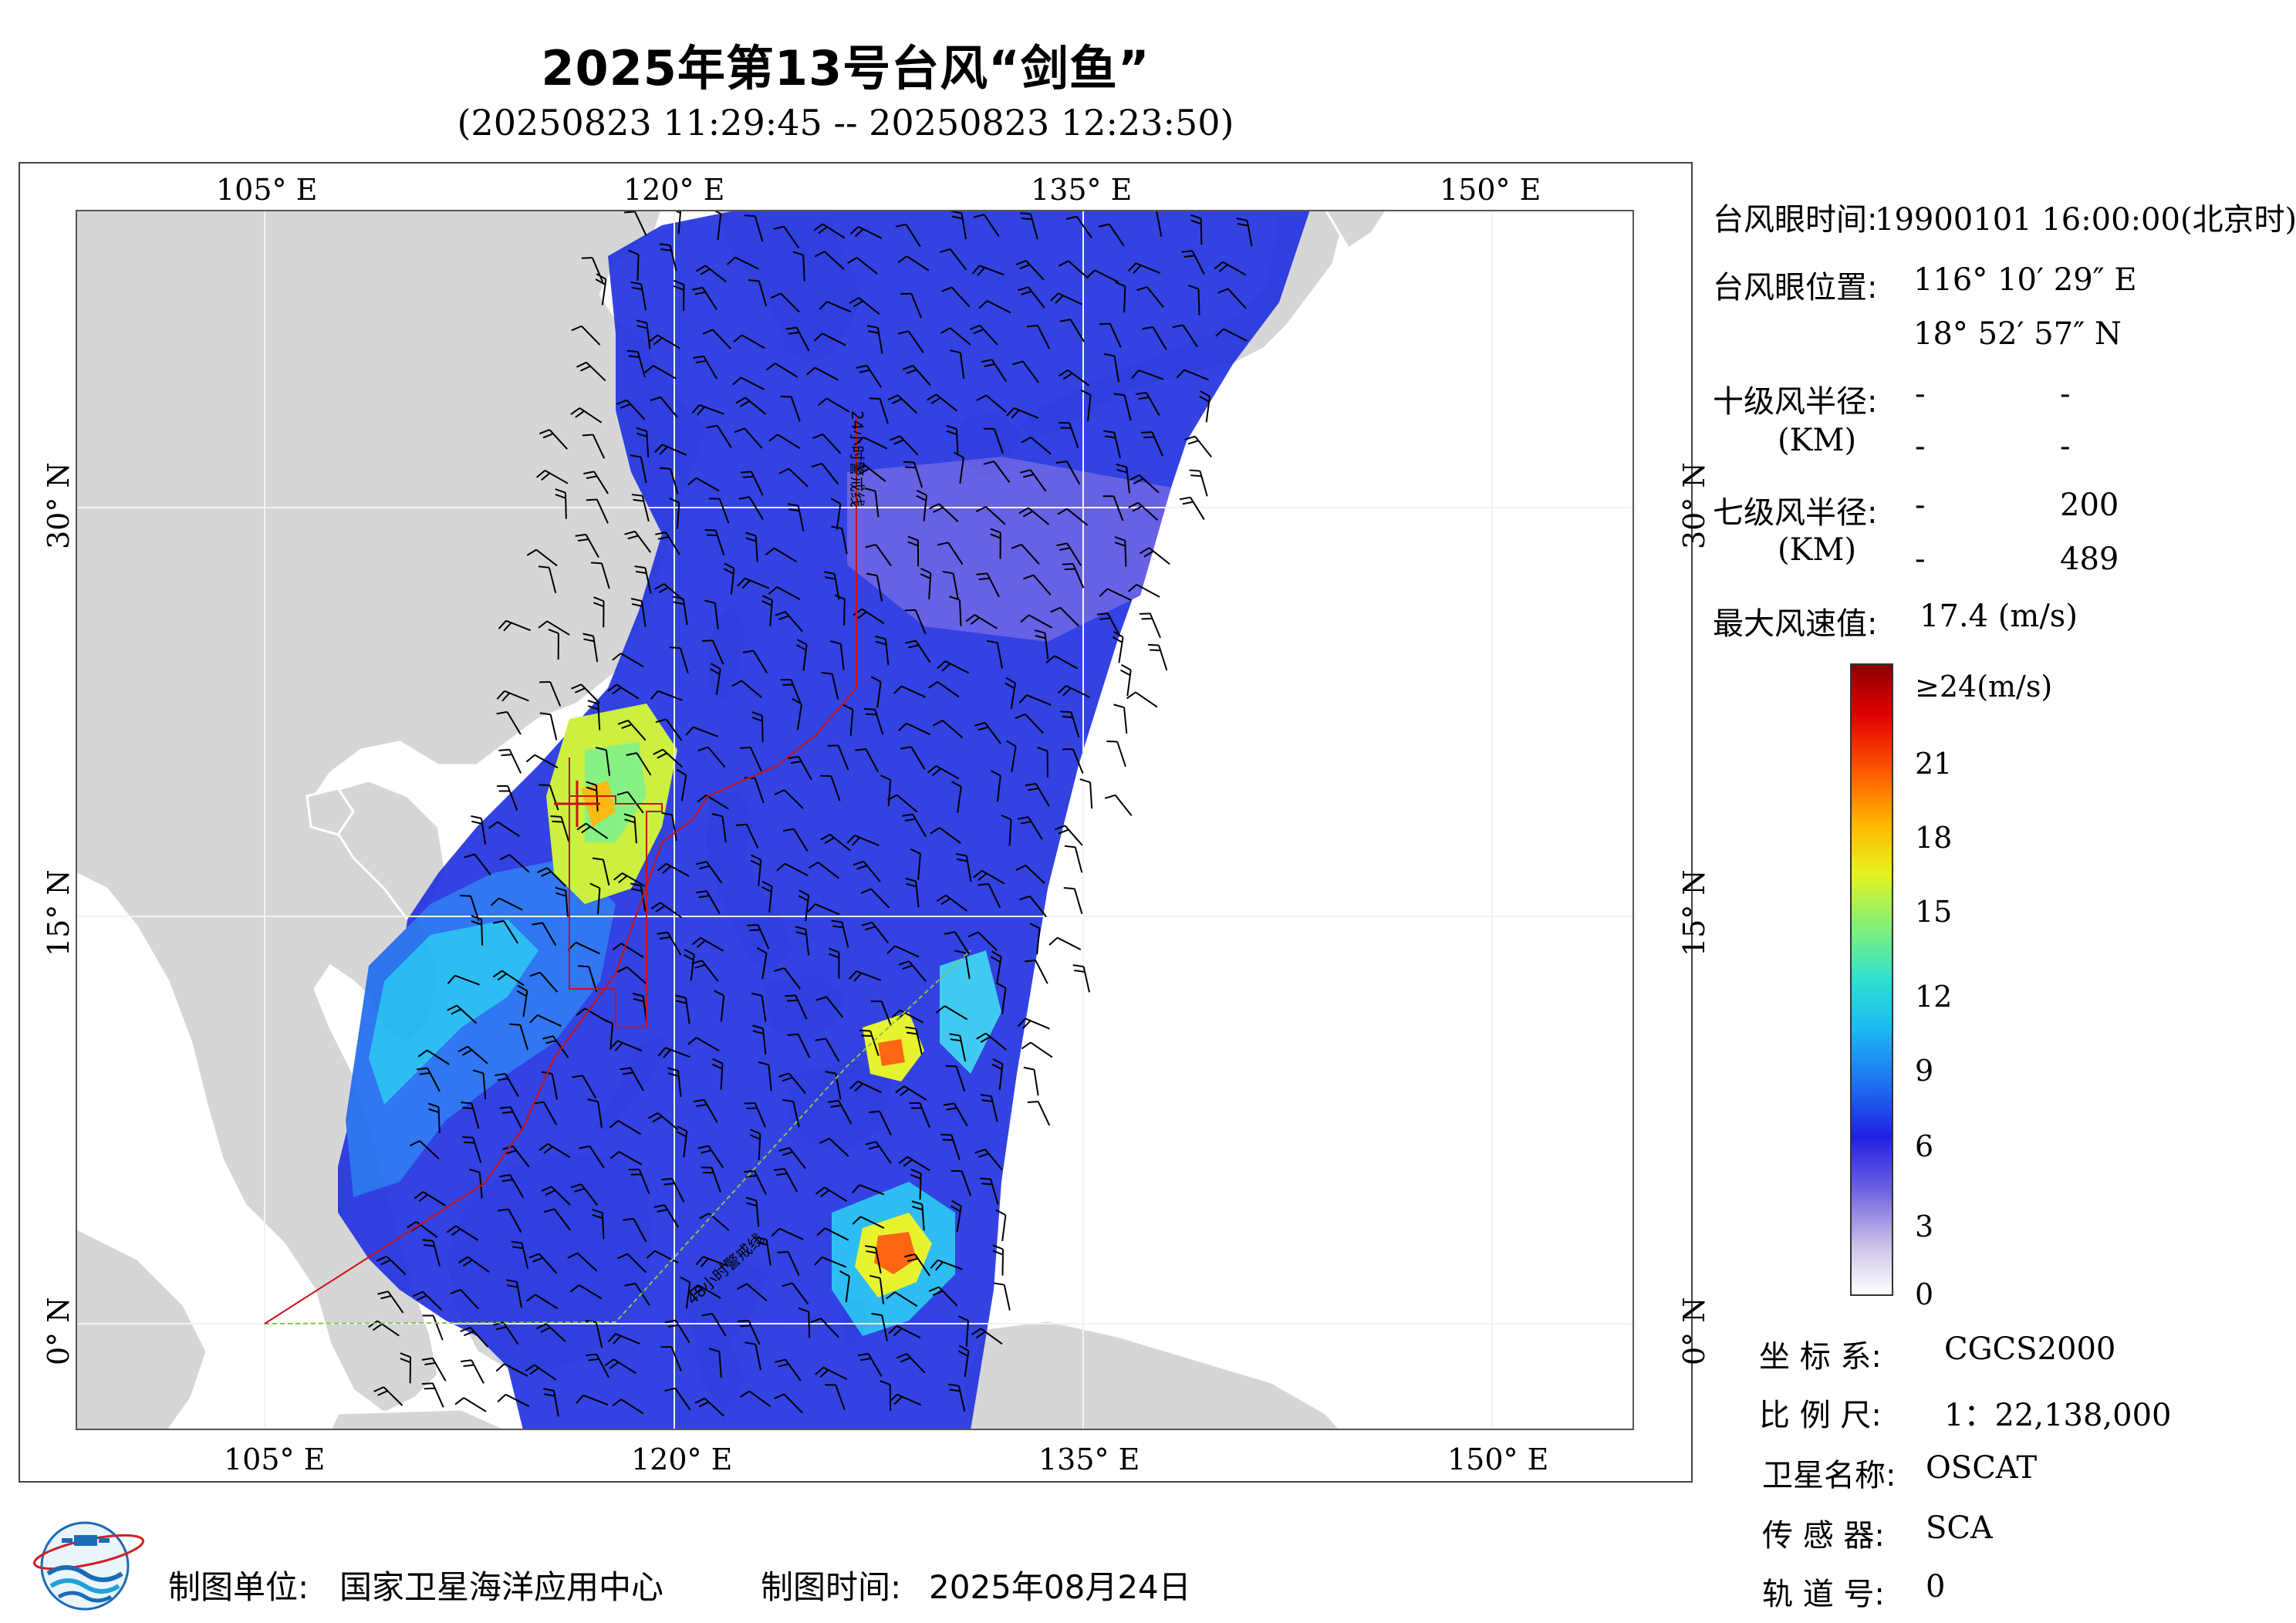 The height and width of the screenshot is (1623, 2296). Describe the element at coordinates (1060, 1587) in the screenshot. I see `footer-date-value: 2025年08月24日` at that location.